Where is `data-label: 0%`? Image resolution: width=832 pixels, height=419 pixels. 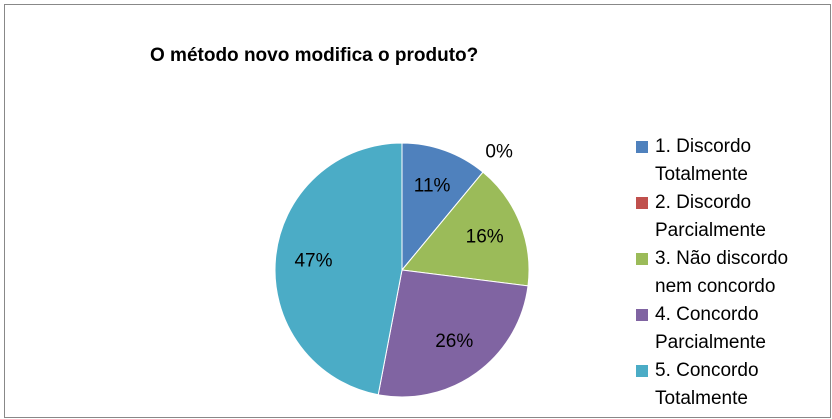 data-label: 0% is located at coordinates (499, 152).